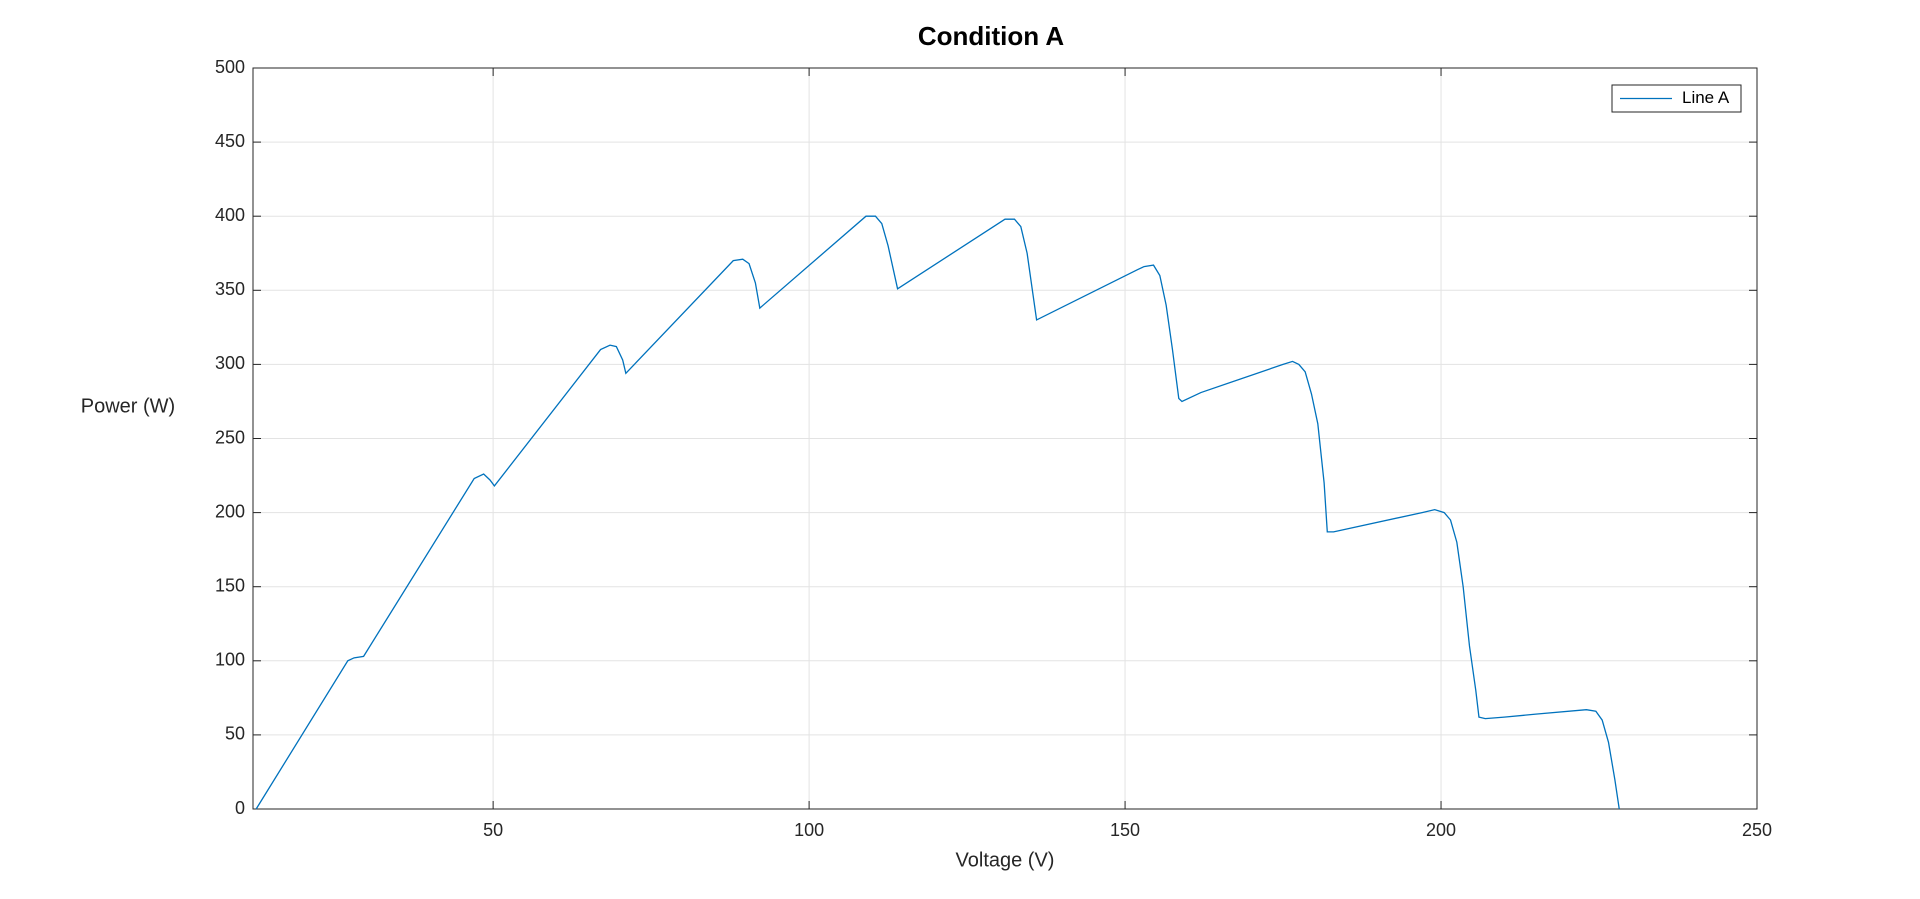 The image size is (1920, 899). Describe the element at coordinates (493, 830) in the screenshot. I see `x-tick-label: 50` at that location.